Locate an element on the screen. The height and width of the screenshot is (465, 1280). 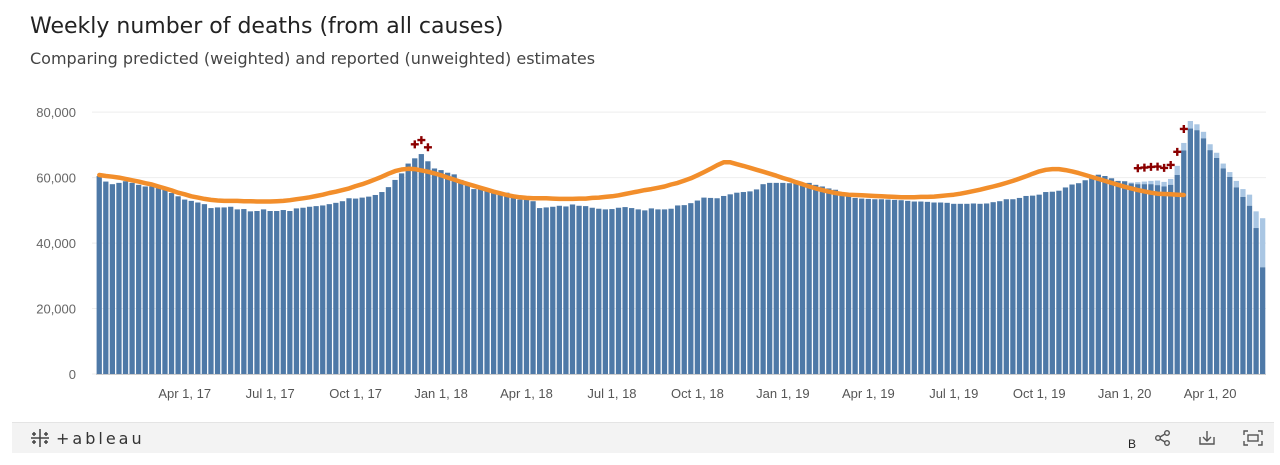
x-tick-label: Jul 1, 17 is located at coordinates (270, 393).